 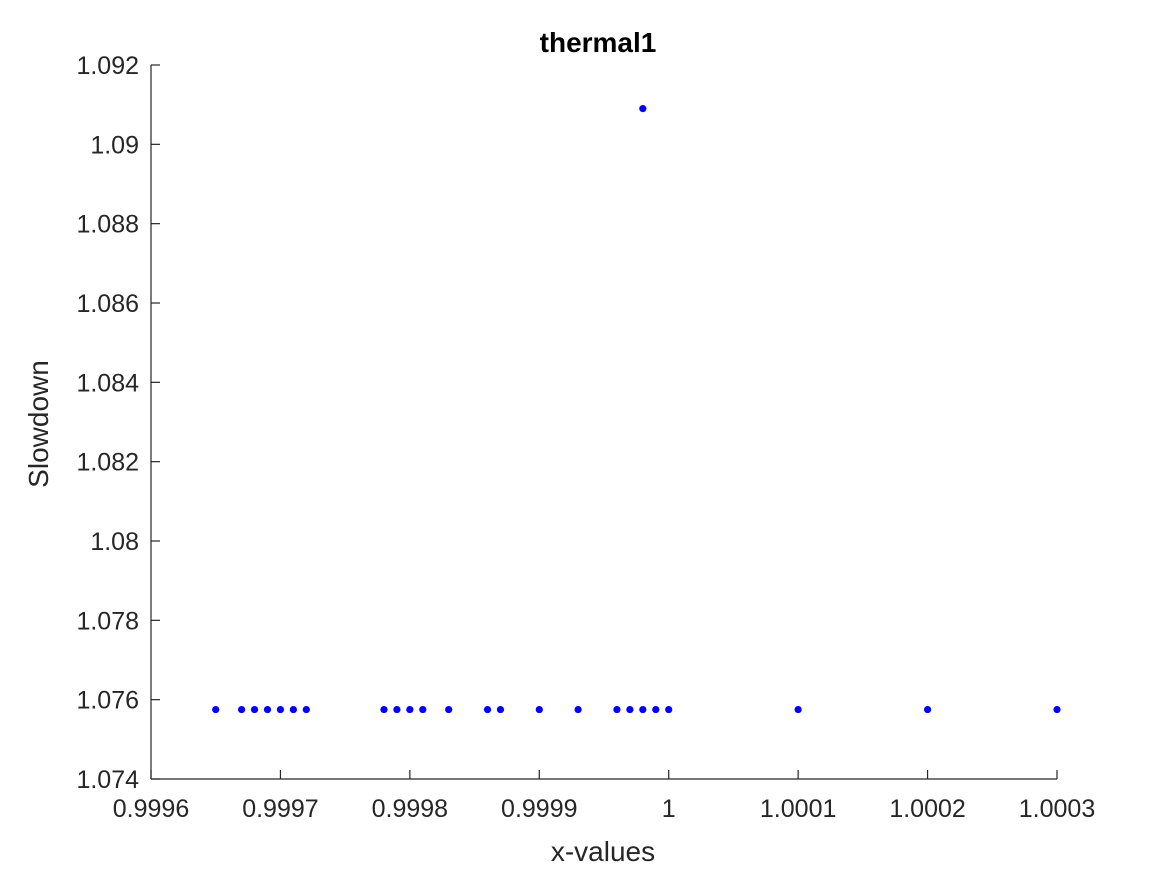 What do you see at coordinates (107, 304) in the screenshot?
I see `y-tick-label: 1.086` at bounding box center [107, 304].